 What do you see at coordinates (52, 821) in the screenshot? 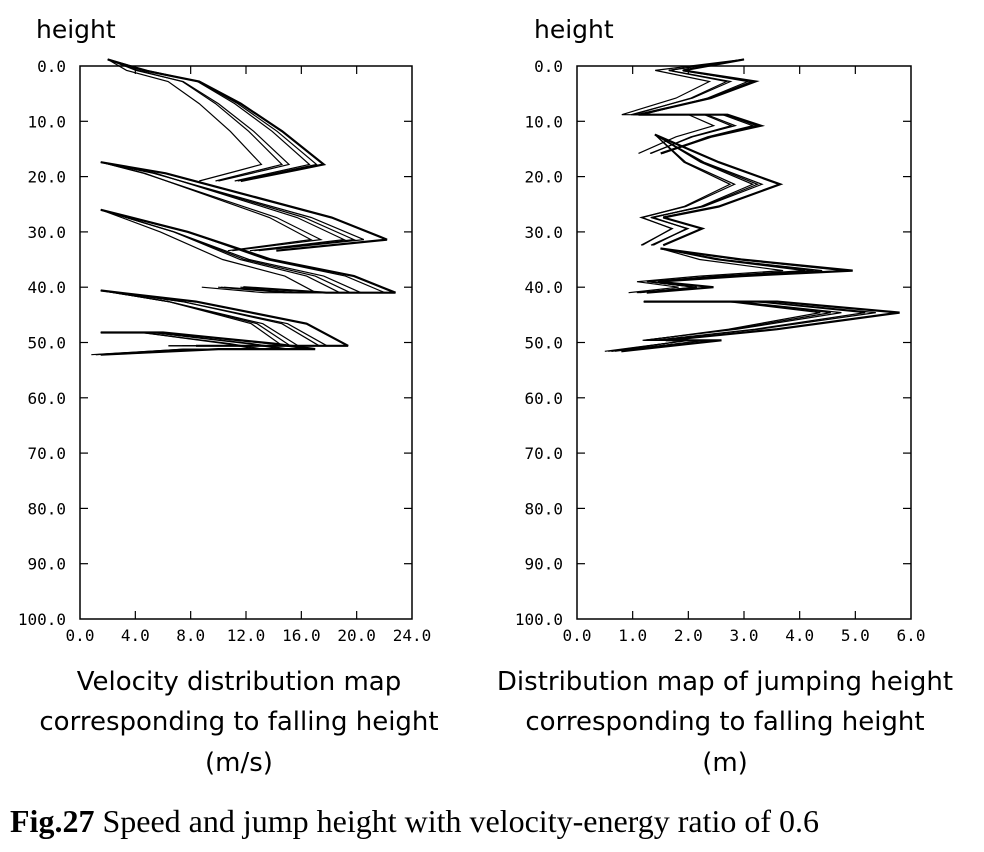
I see `figure-number: Fig.27` at bounding box center [52, 821].